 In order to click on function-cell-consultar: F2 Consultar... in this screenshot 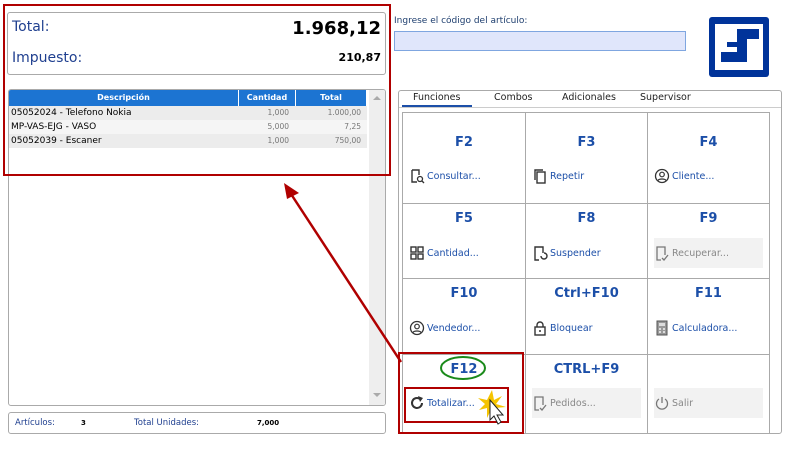, I will do `click(464, 158)`.